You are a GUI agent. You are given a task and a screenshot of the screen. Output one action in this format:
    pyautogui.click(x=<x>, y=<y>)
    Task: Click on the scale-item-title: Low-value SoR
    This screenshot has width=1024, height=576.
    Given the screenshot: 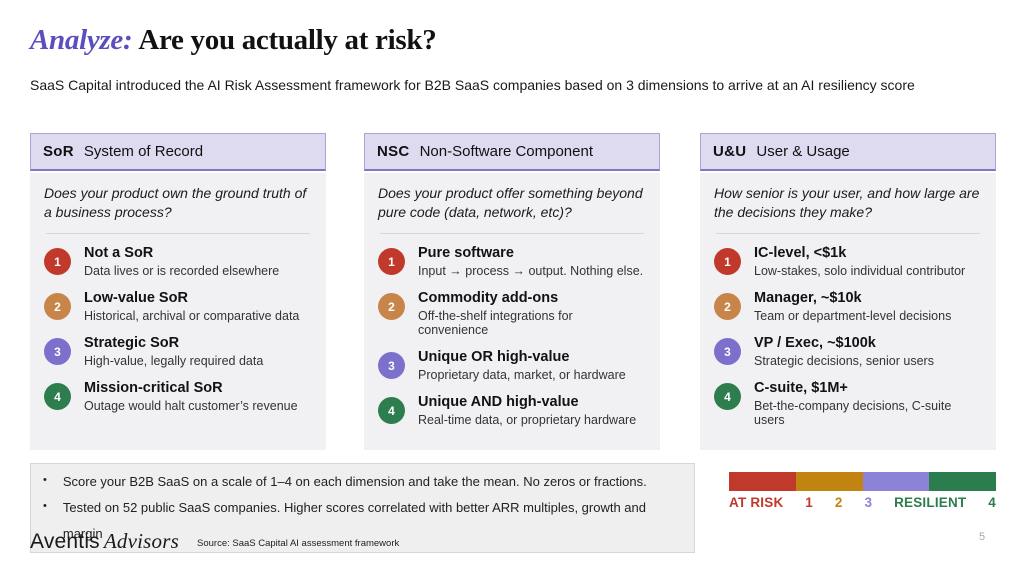 What is the action you would take?
    pyautogui.click(x=136, y=298)
    